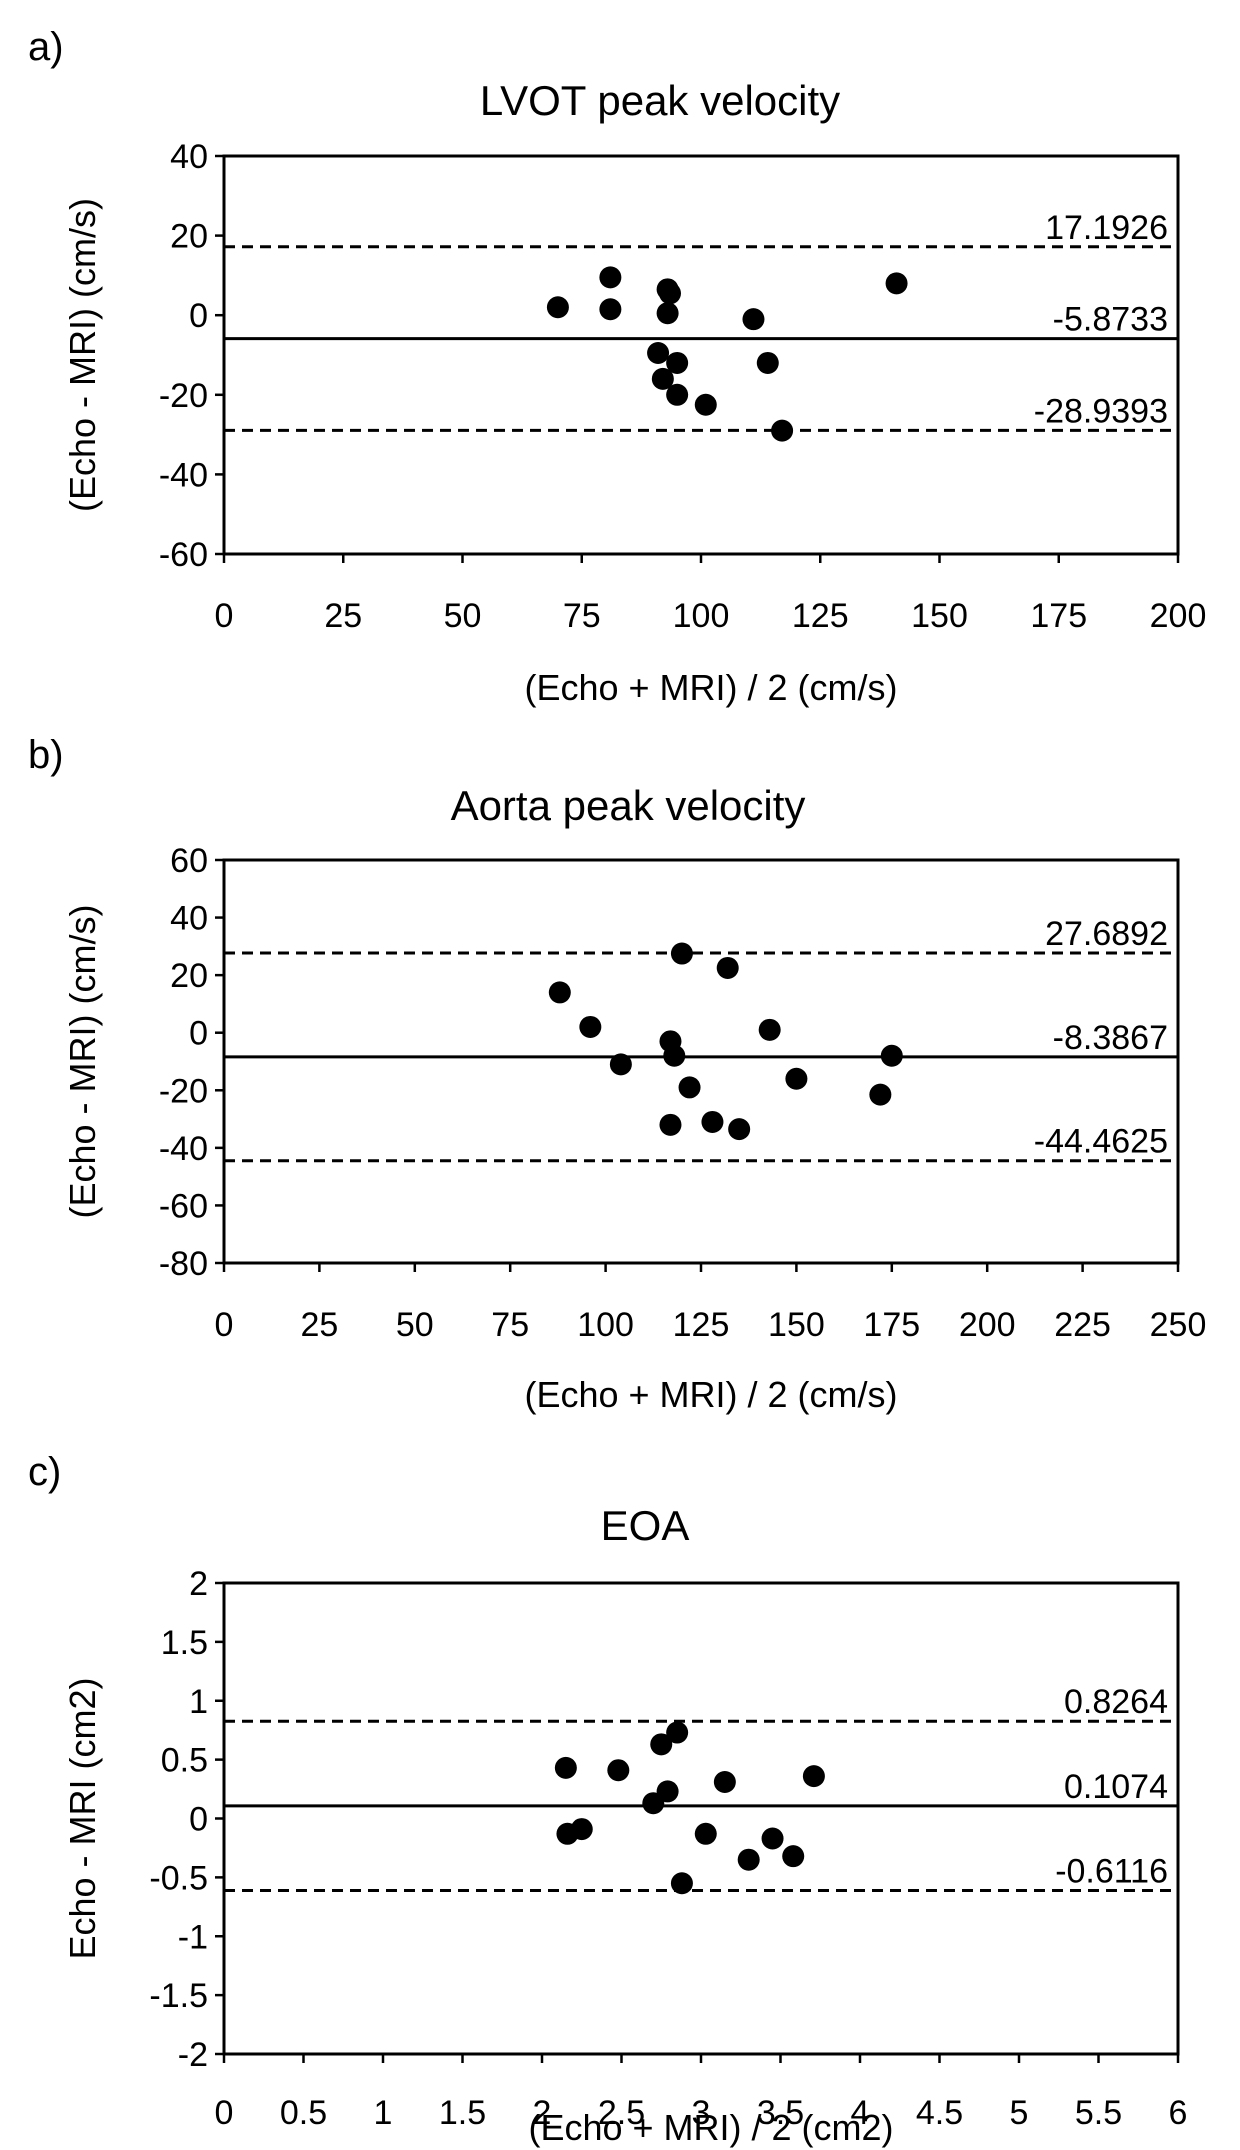 Image resolution: width=1240 pixels, height=2150 pixels. Describe the element at coordinates (1116, 1787) in the screenshot. I see `mean-label: 0.1074` at that location.